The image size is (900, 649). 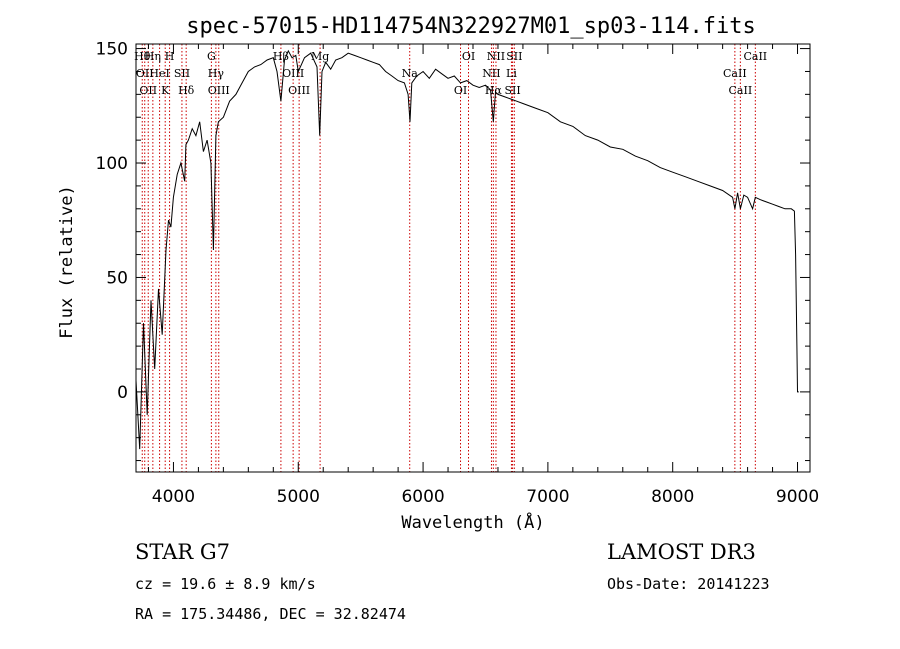 I want to click on line-marker-label: K, so click(x=165, y=90).